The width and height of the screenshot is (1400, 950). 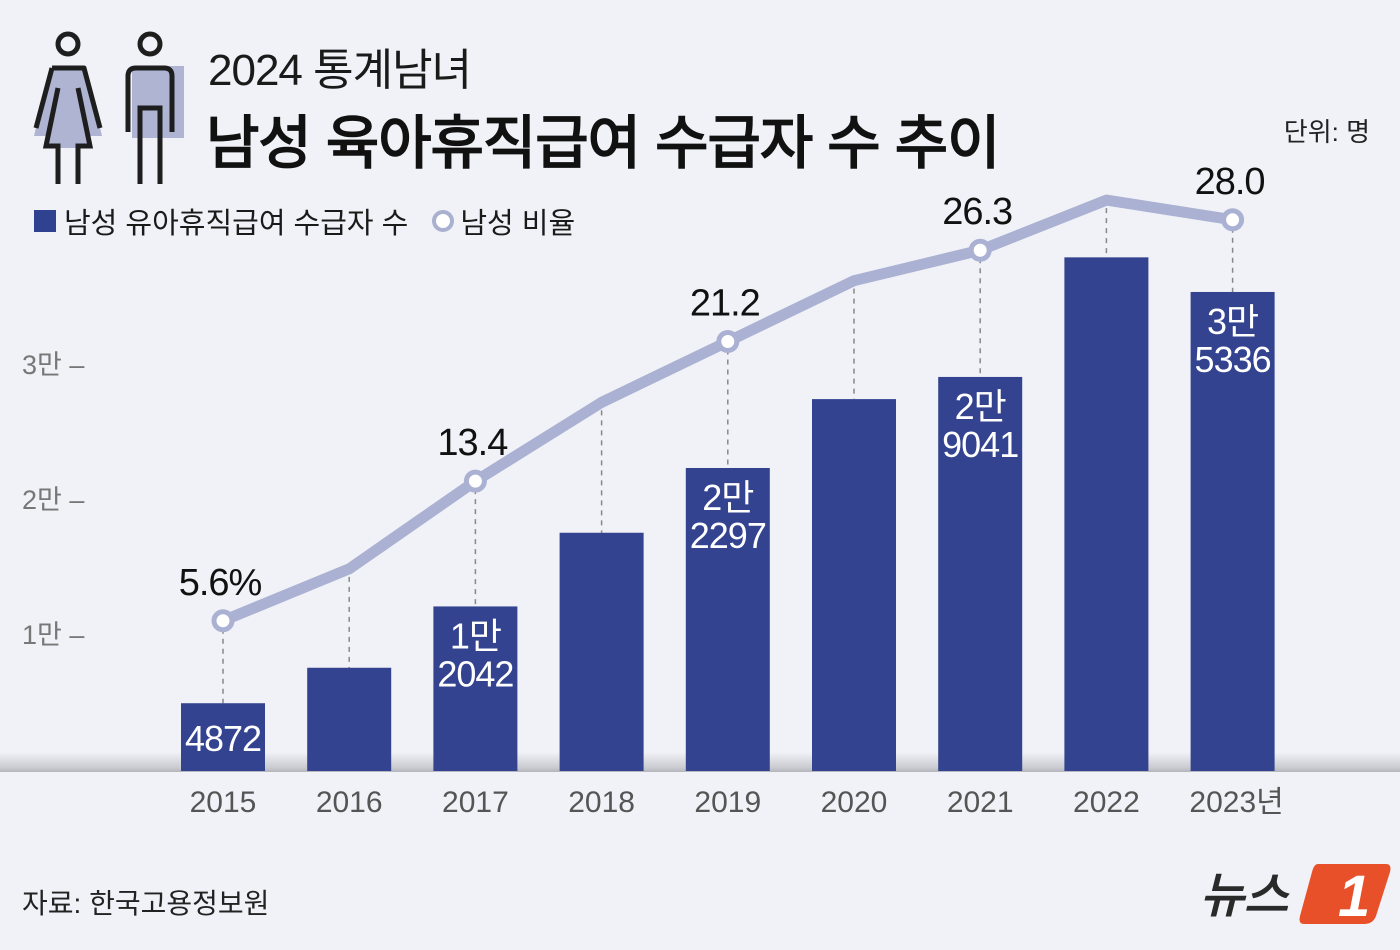 What do you see at coordinates (977, 212) in the screenshot?
I see `ratio-label: 26.3` at bounding box center [977, 212].